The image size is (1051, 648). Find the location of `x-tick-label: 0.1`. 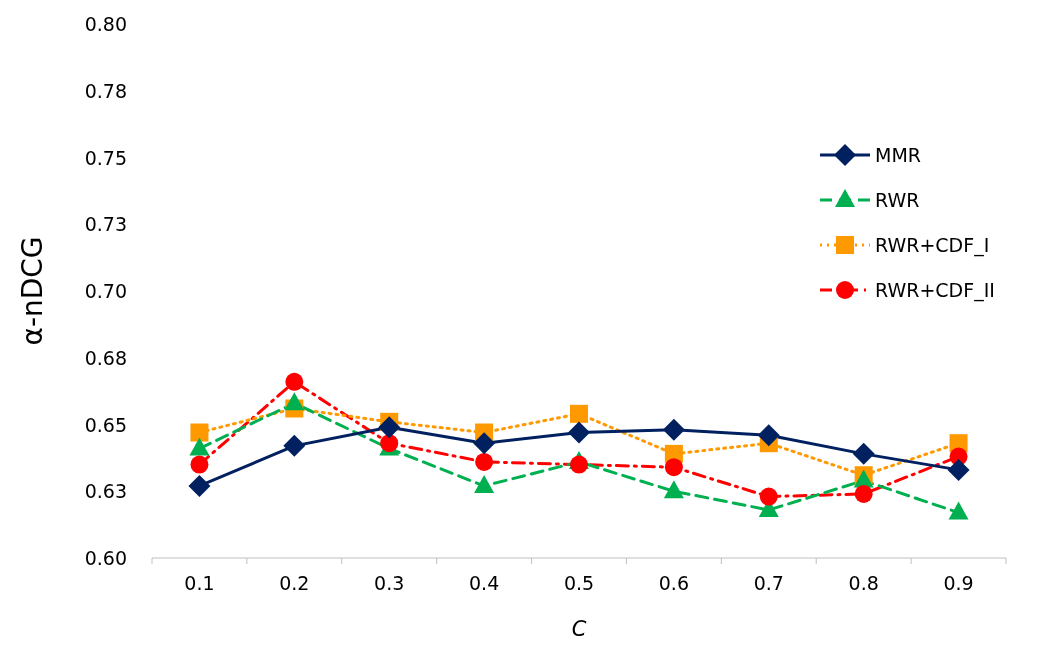

x-tick-label: 0.1 is located at coordinates (199, 583).